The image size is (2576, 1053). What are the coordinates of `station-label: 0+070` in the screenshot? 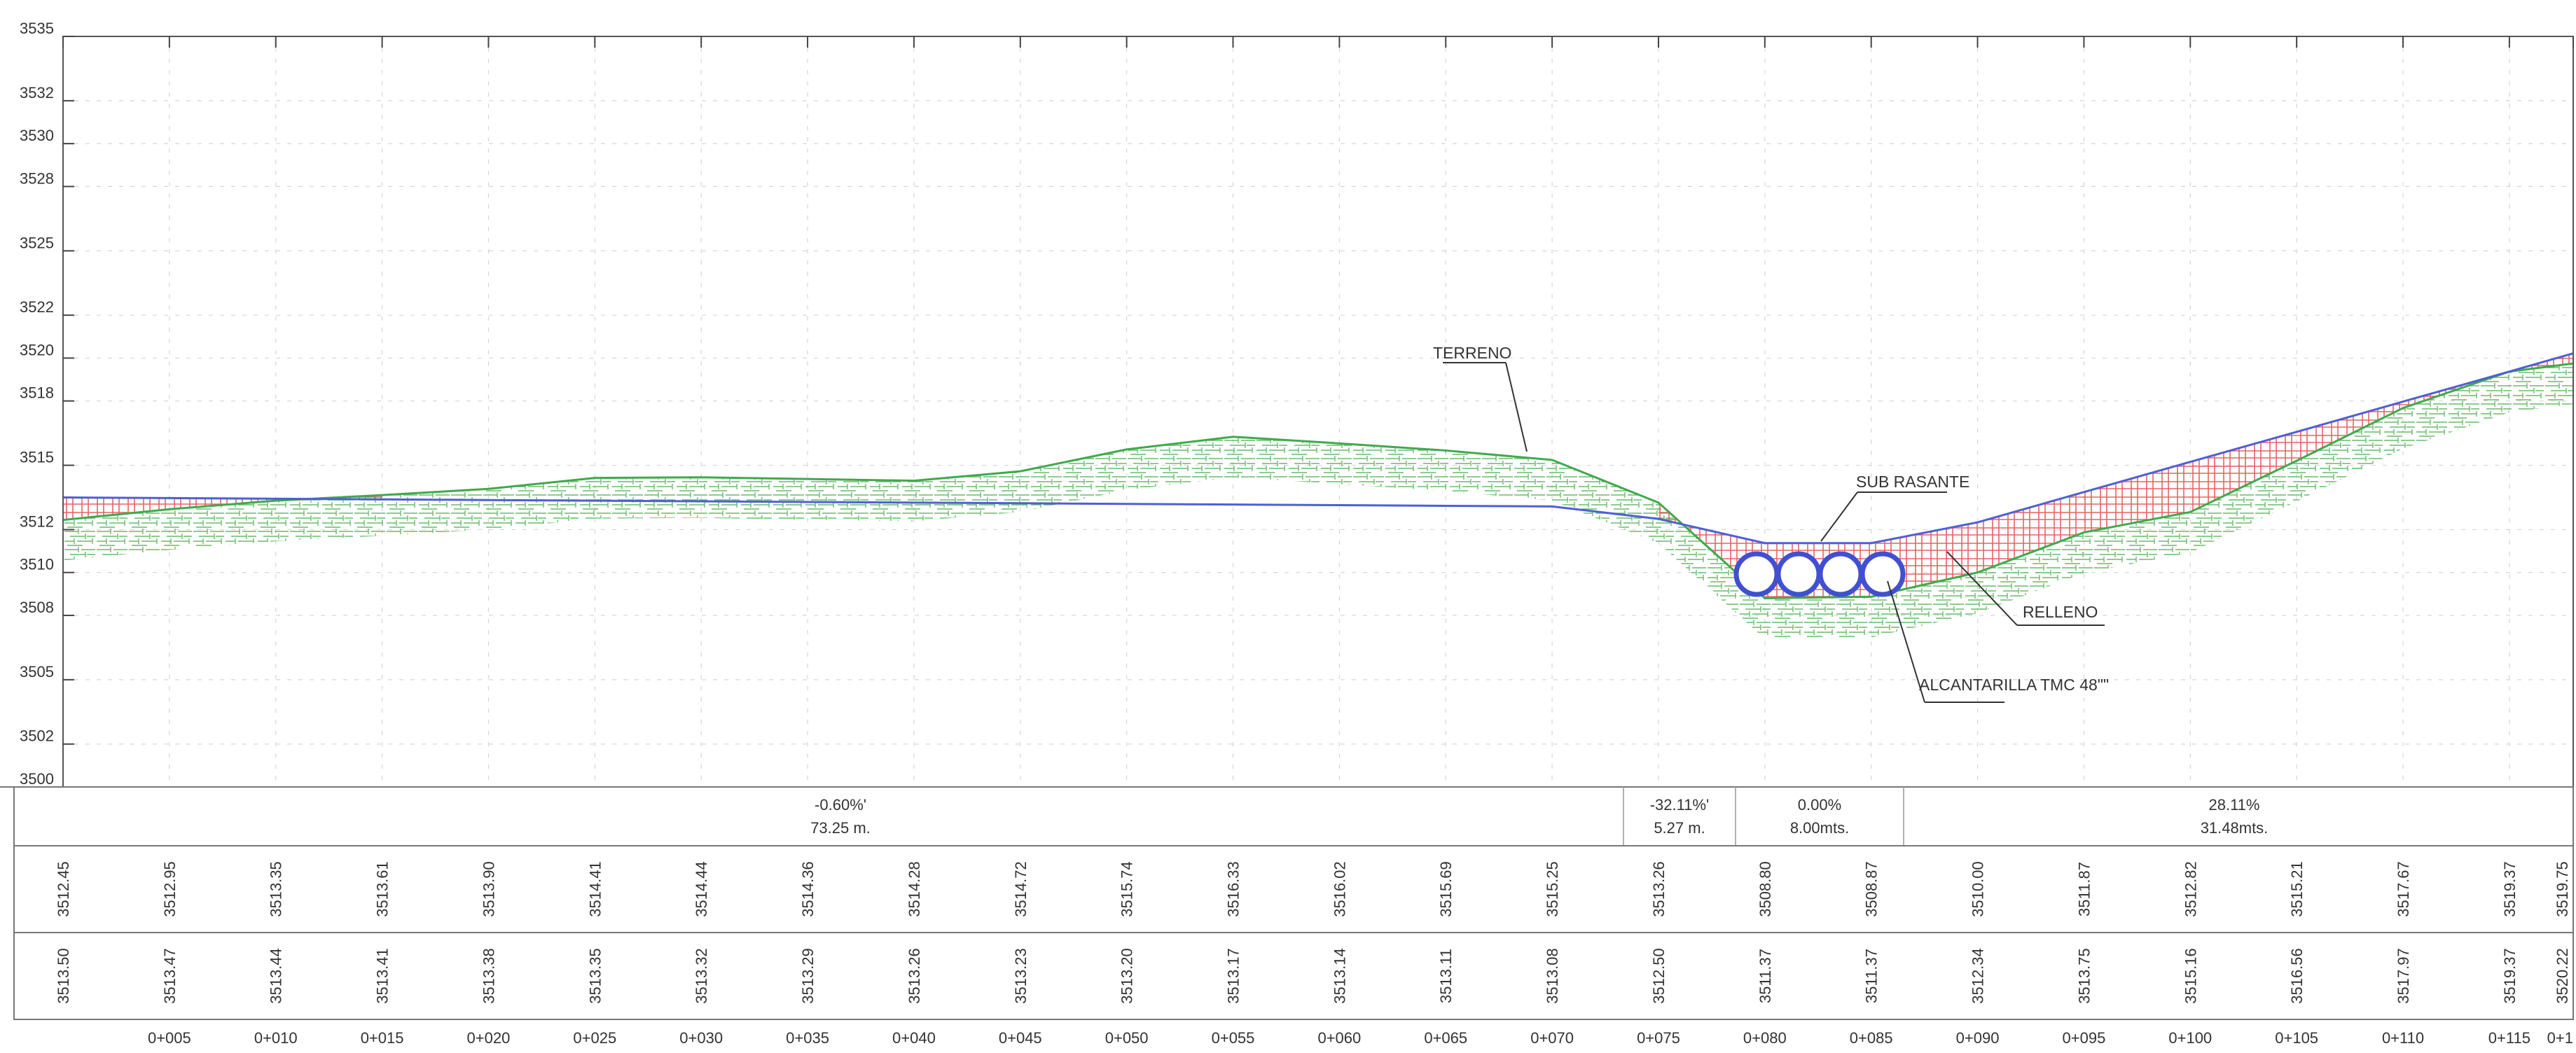 It's located at (1552, 1038).